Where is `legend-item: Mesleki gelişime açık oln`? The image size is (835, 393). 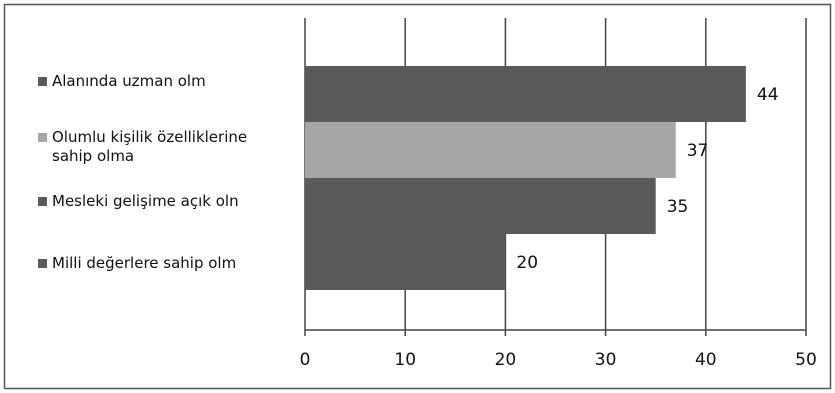
legend-item: Mesleki gelişime açık oln is located at coordinates (156, 201).